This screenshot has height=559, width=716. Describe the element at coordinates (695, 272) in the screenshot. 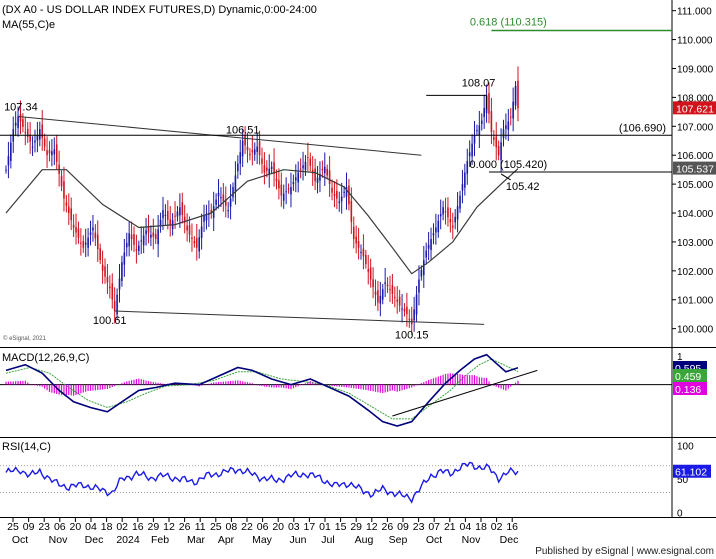

I see `price-tick-label: 102.000` at that location.